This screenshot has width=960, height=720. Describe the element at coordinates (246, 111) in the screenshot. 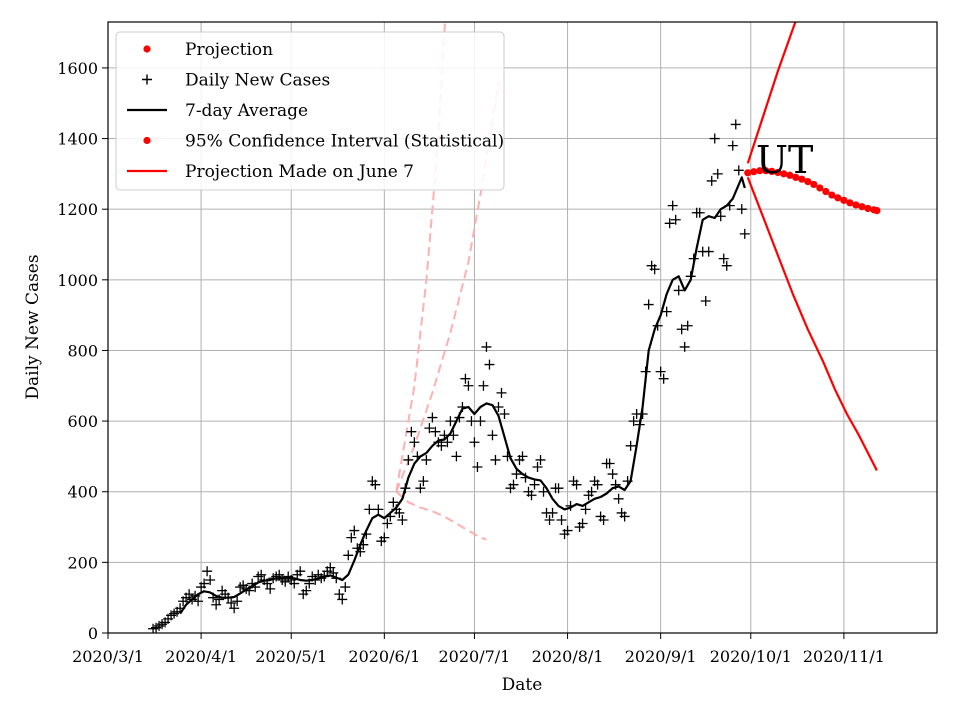

I see `legend-label: 7-day Average` at that location.